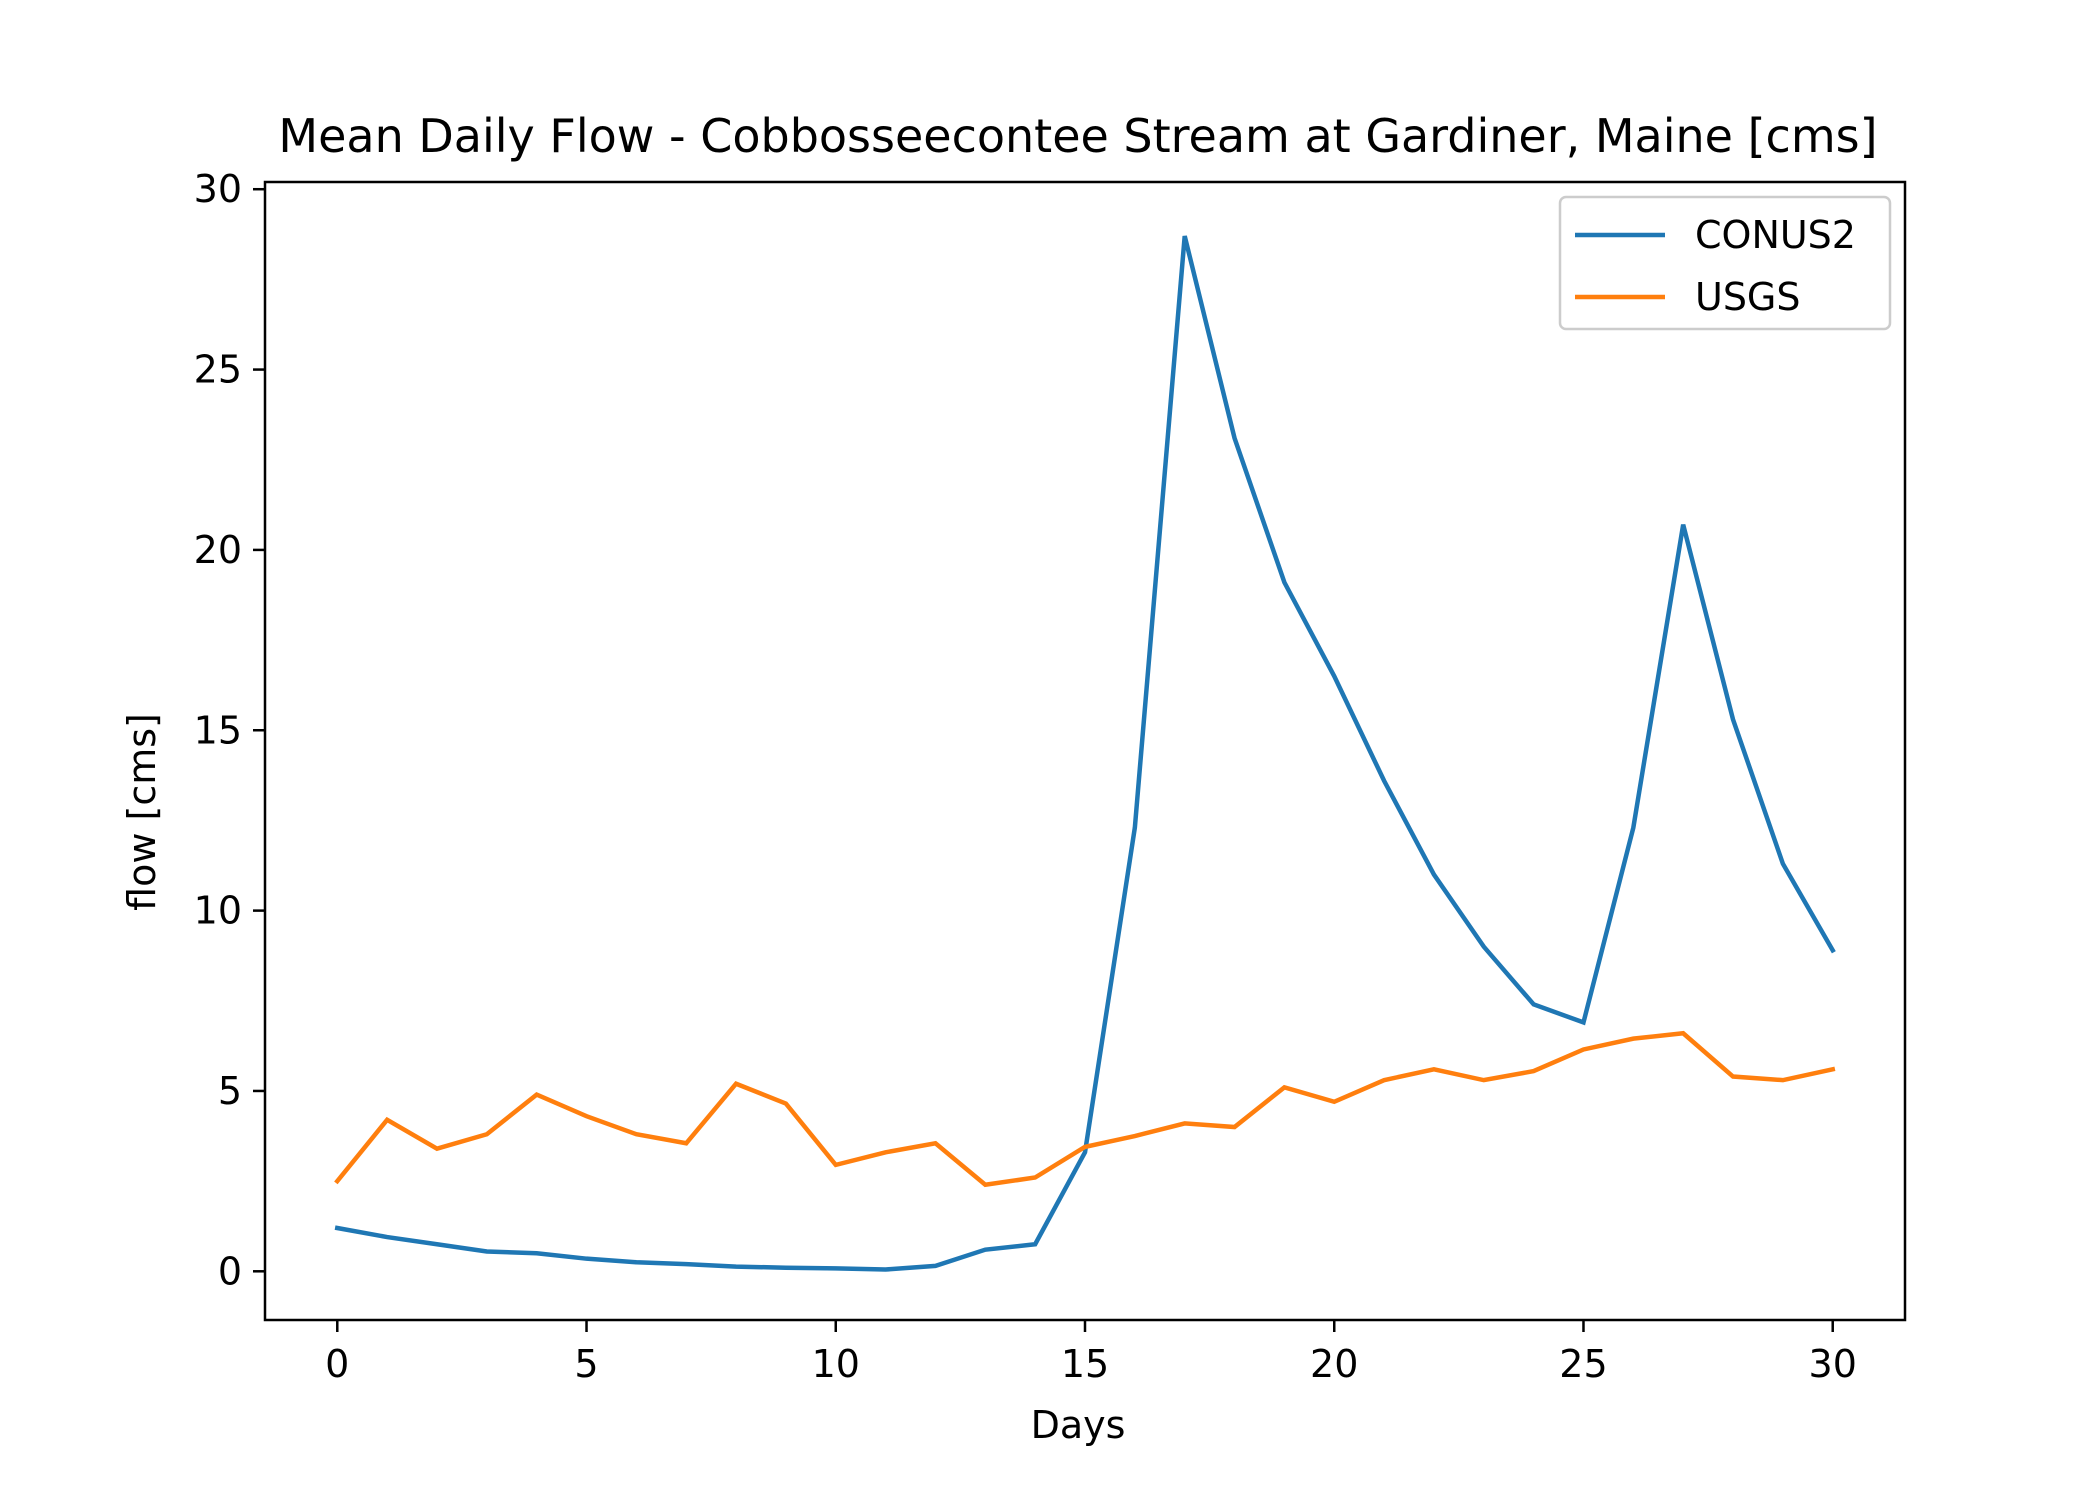 The height and width of the screenshot is (1500, 2100). I want to click on legend: CONUS2 USGS, so click(1725, 263).